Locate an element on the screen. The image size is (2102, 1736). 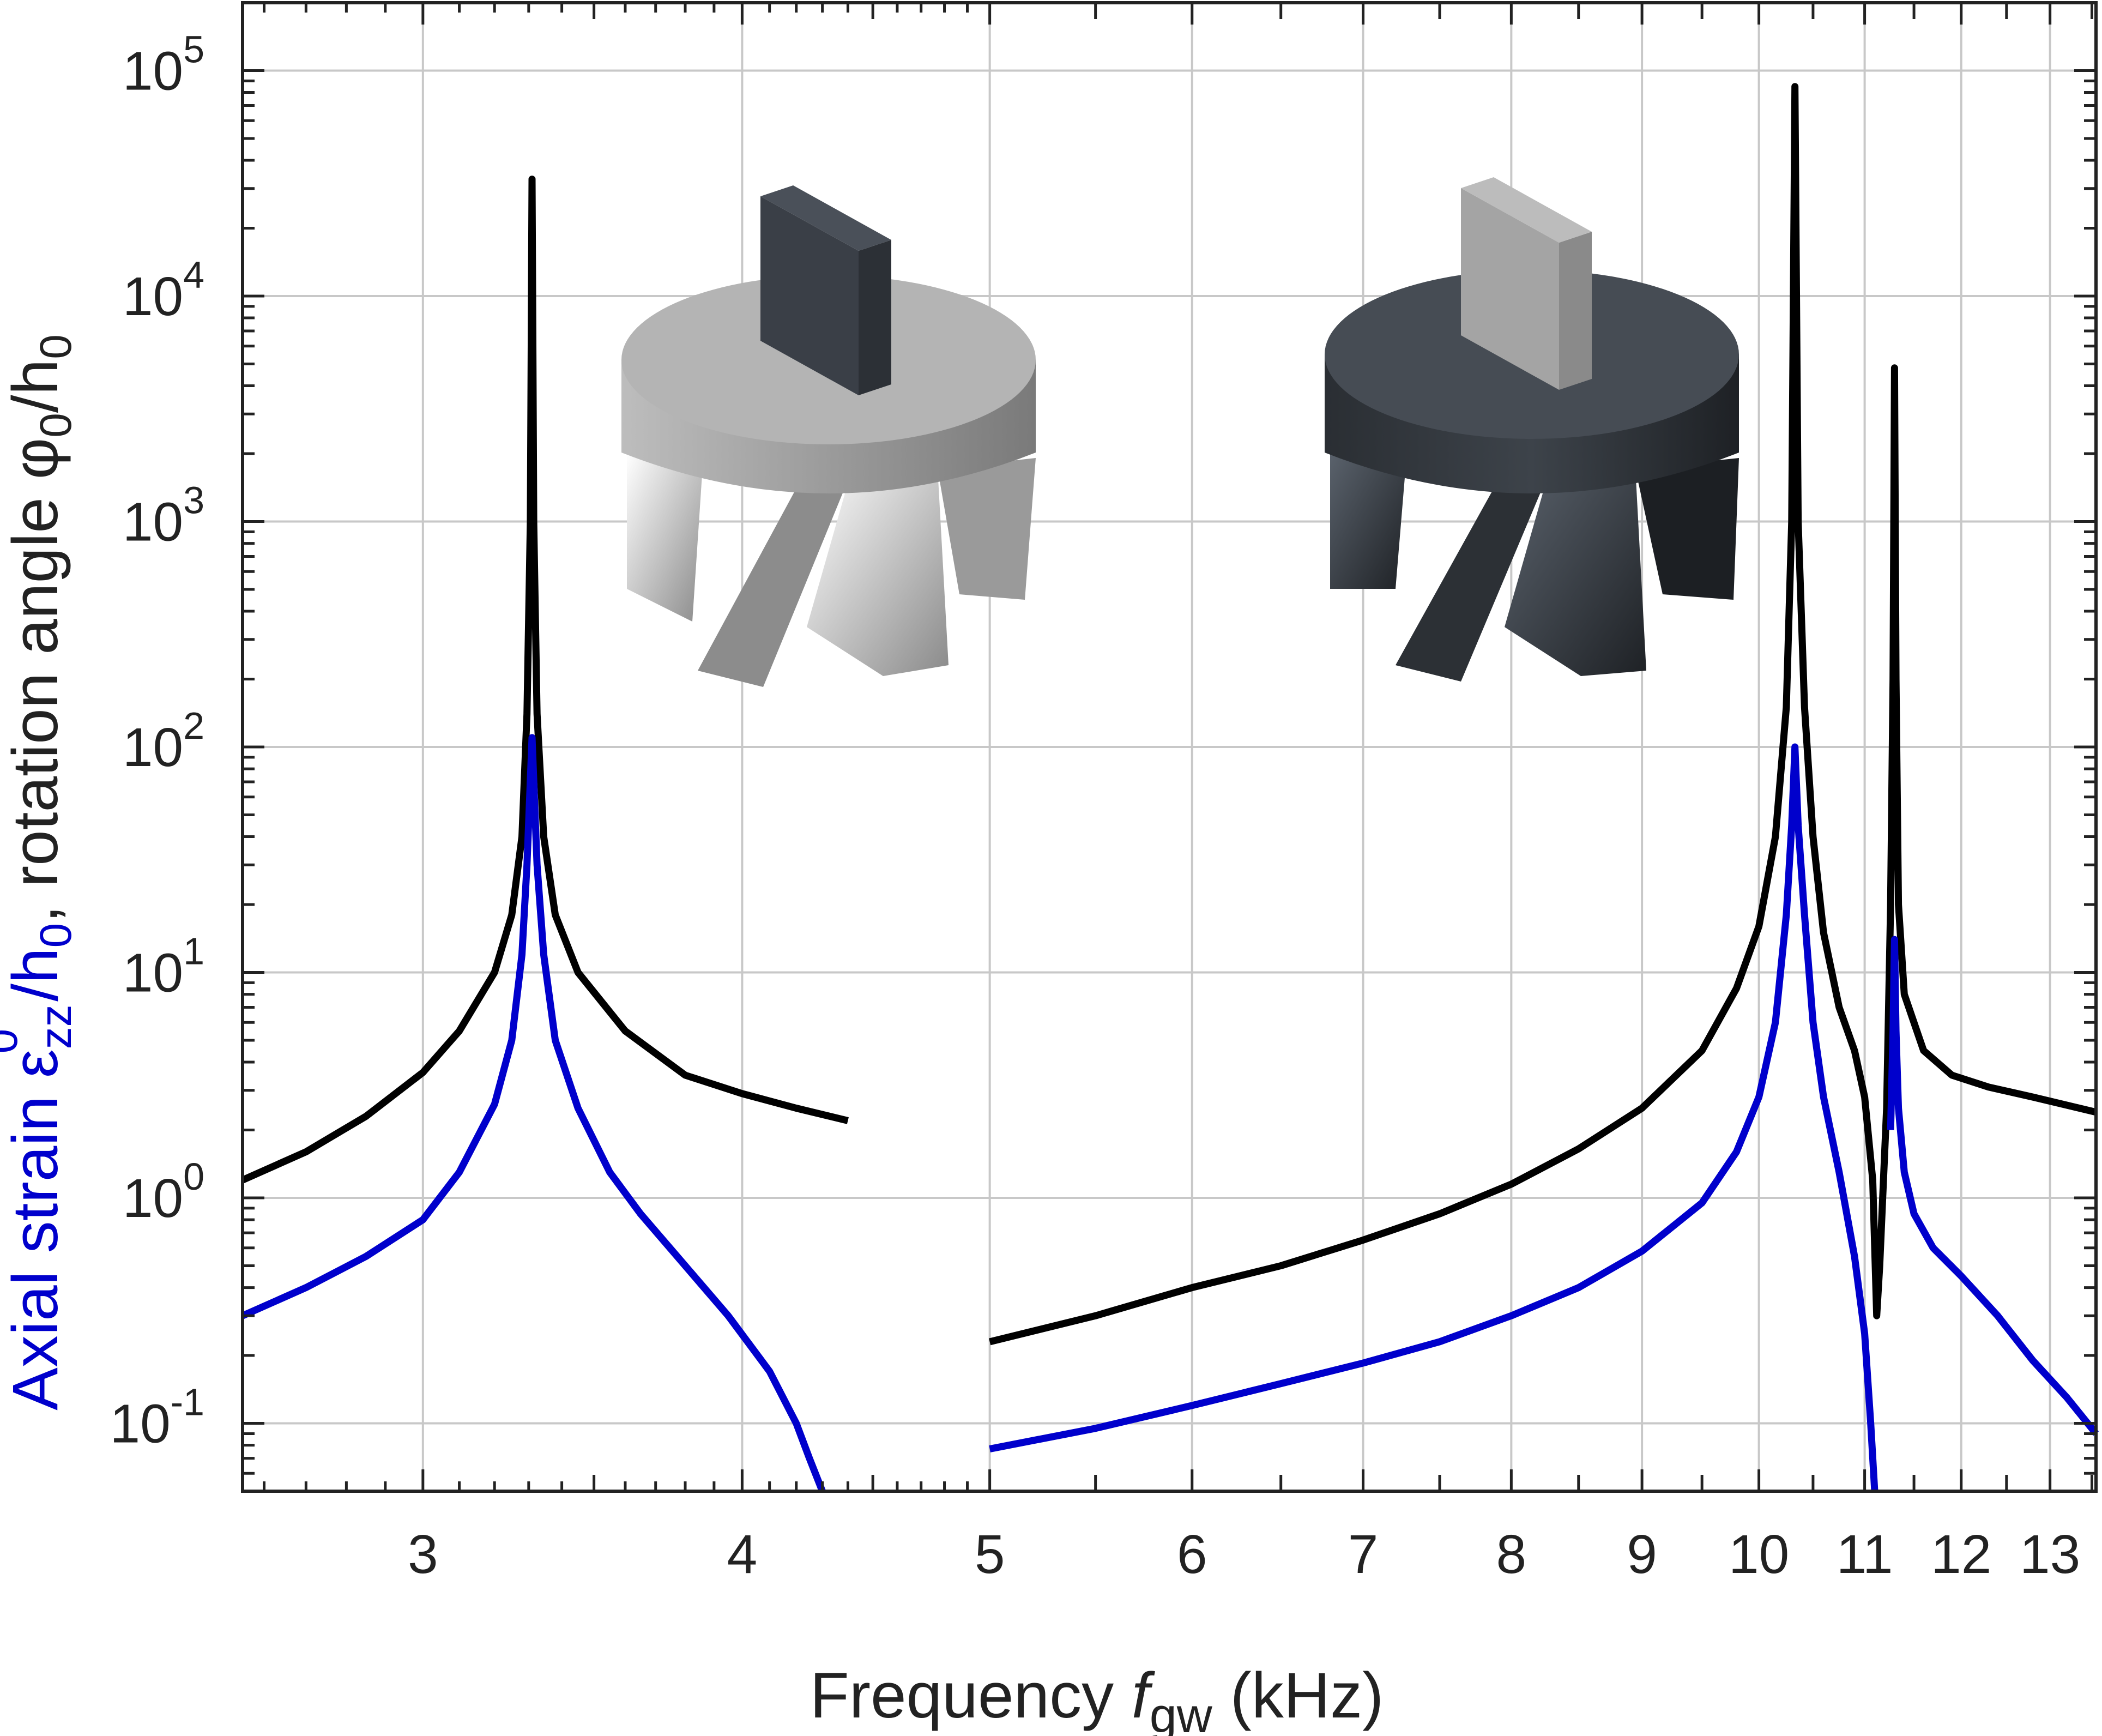
resonator-illustration-dark is located at coordinates (1532, 429).